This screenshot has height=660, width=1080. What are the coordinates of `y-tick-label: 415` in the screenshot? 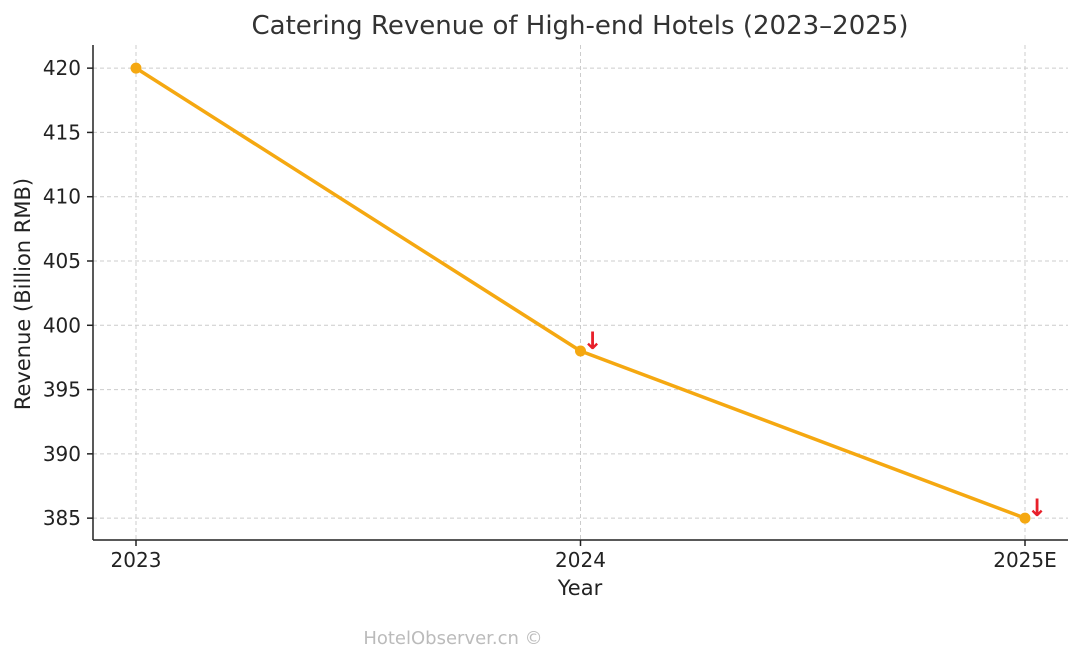 It's located at (62, 132).